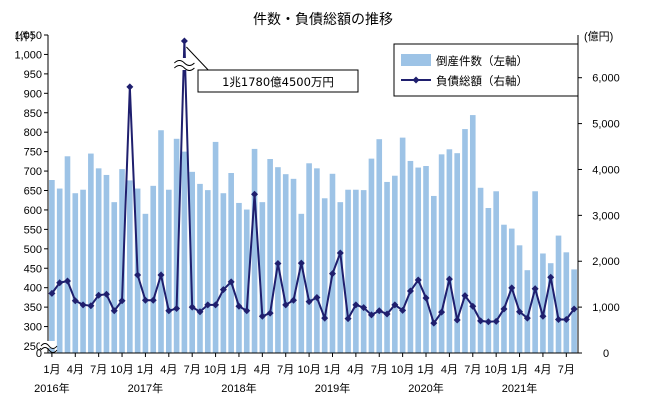 Image resolution: width=646 pixels, height=415 pixels. Describe the element at coordinates (49, 346) in the screenshot. I see `axis-break-mark` at that location.